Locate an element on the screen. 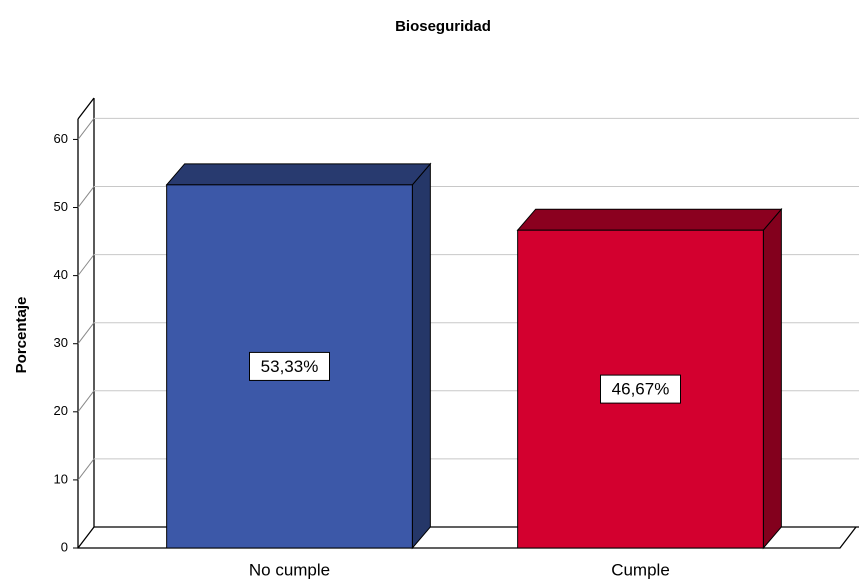 This screenshot has height=583, width=859. y-axis-title: Porcentaje is located at coordinates (21, 335).